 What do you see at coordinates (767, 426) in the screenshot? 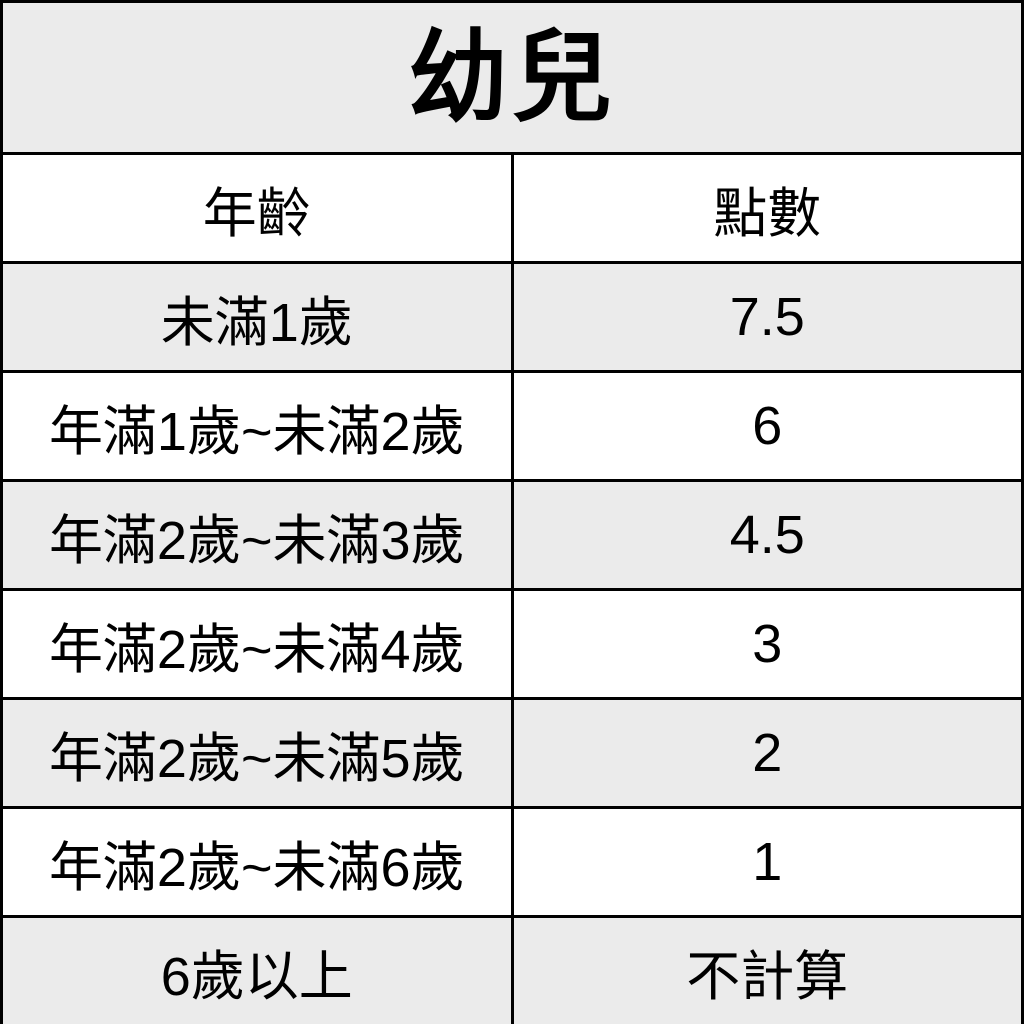
I see `points-cell: 6` at bounding box center [767, 426].